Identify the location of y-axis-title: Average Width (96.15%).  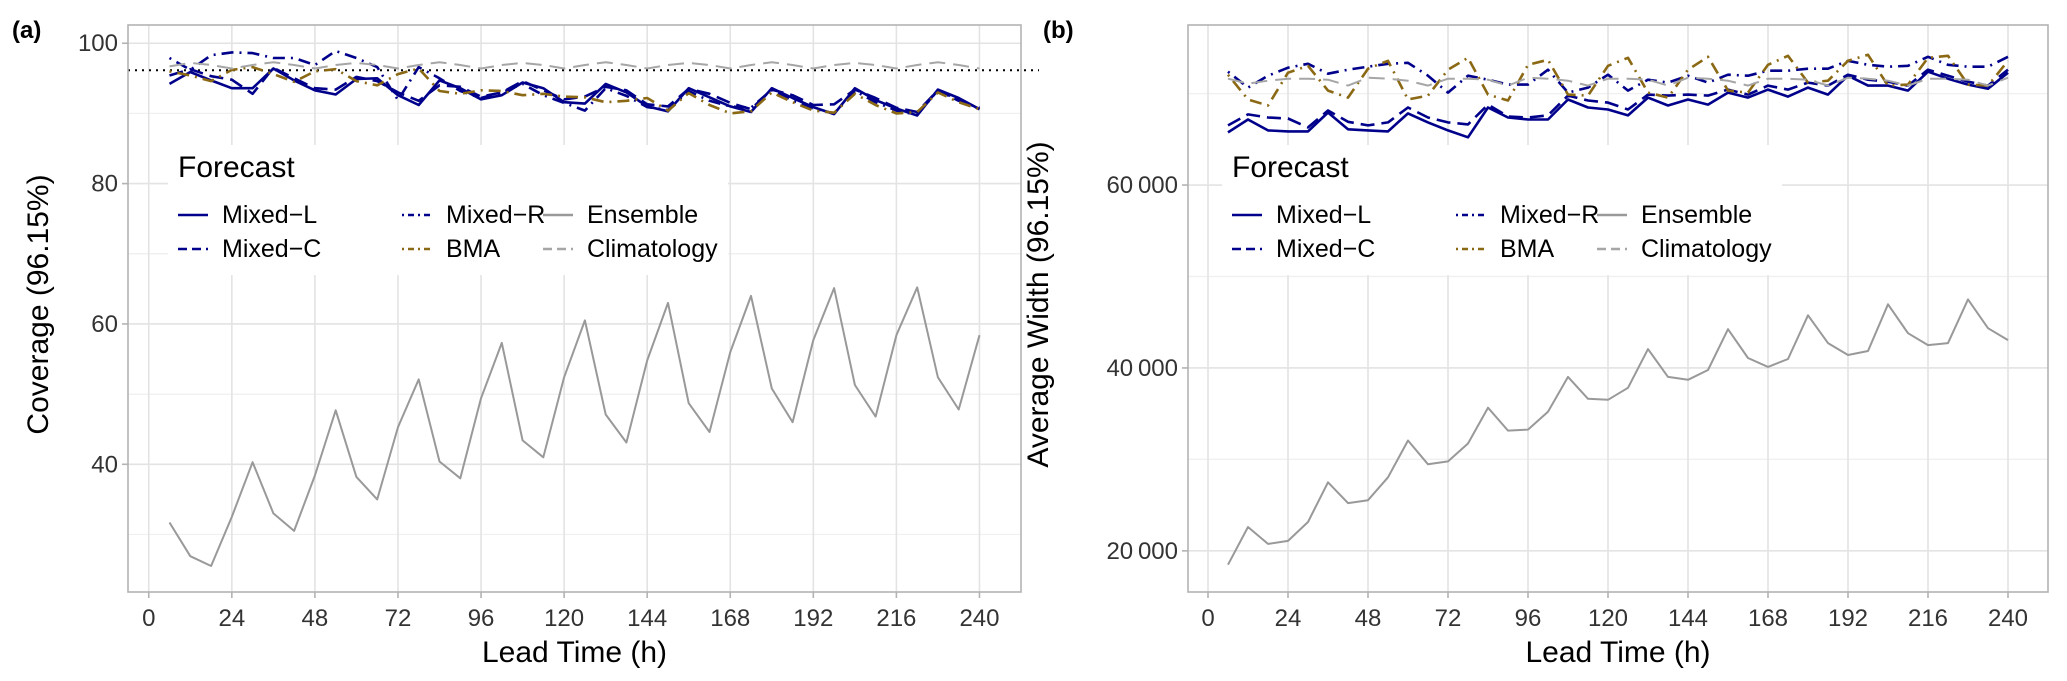
(1038, 304).